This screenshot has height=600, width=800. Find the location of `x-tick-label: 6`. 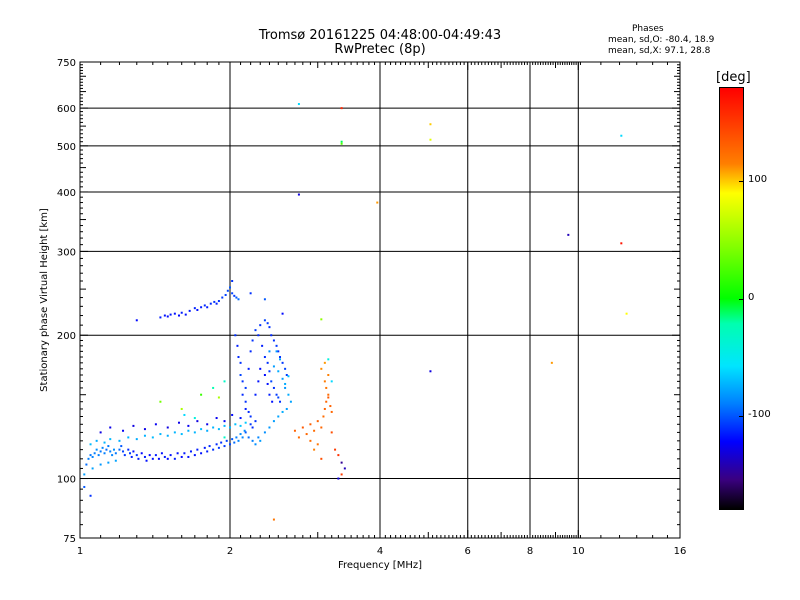

x-tick-label: 6 is located at coordinates (468, 551).